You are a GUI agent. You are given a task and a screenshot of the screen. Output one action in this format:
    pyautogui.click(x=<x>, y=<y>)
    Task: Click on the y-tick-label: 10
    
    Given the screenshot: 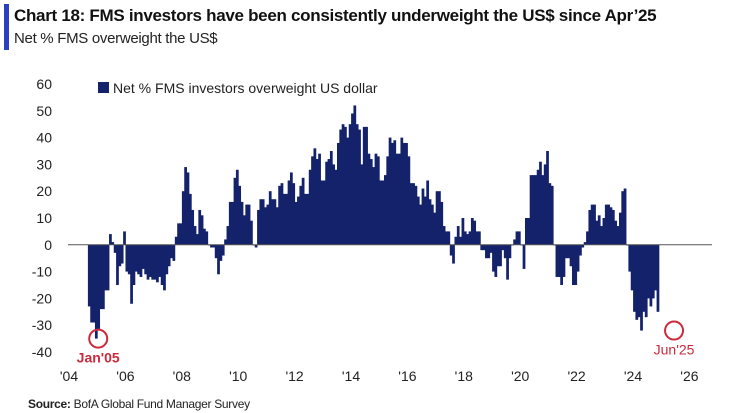 What is the action you would take?
    pyautogui.click(x=44, y=218)
    